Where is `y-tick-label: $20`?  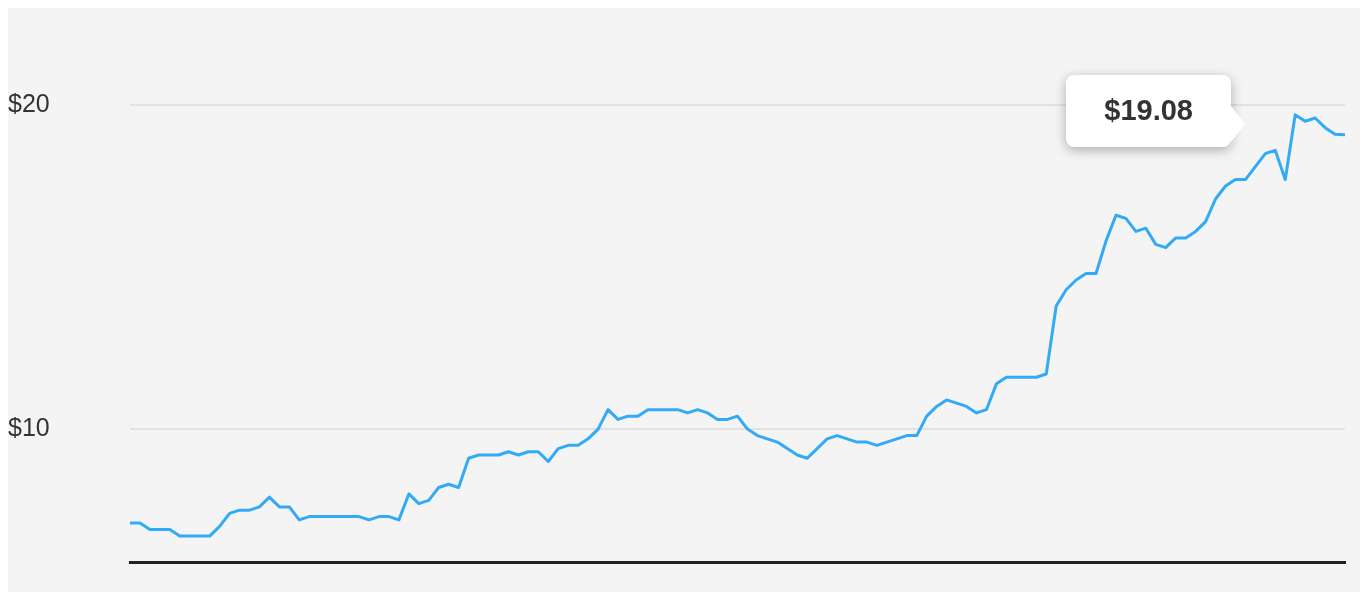
y-tick-label: $20 is located at coordinates (29, 102).